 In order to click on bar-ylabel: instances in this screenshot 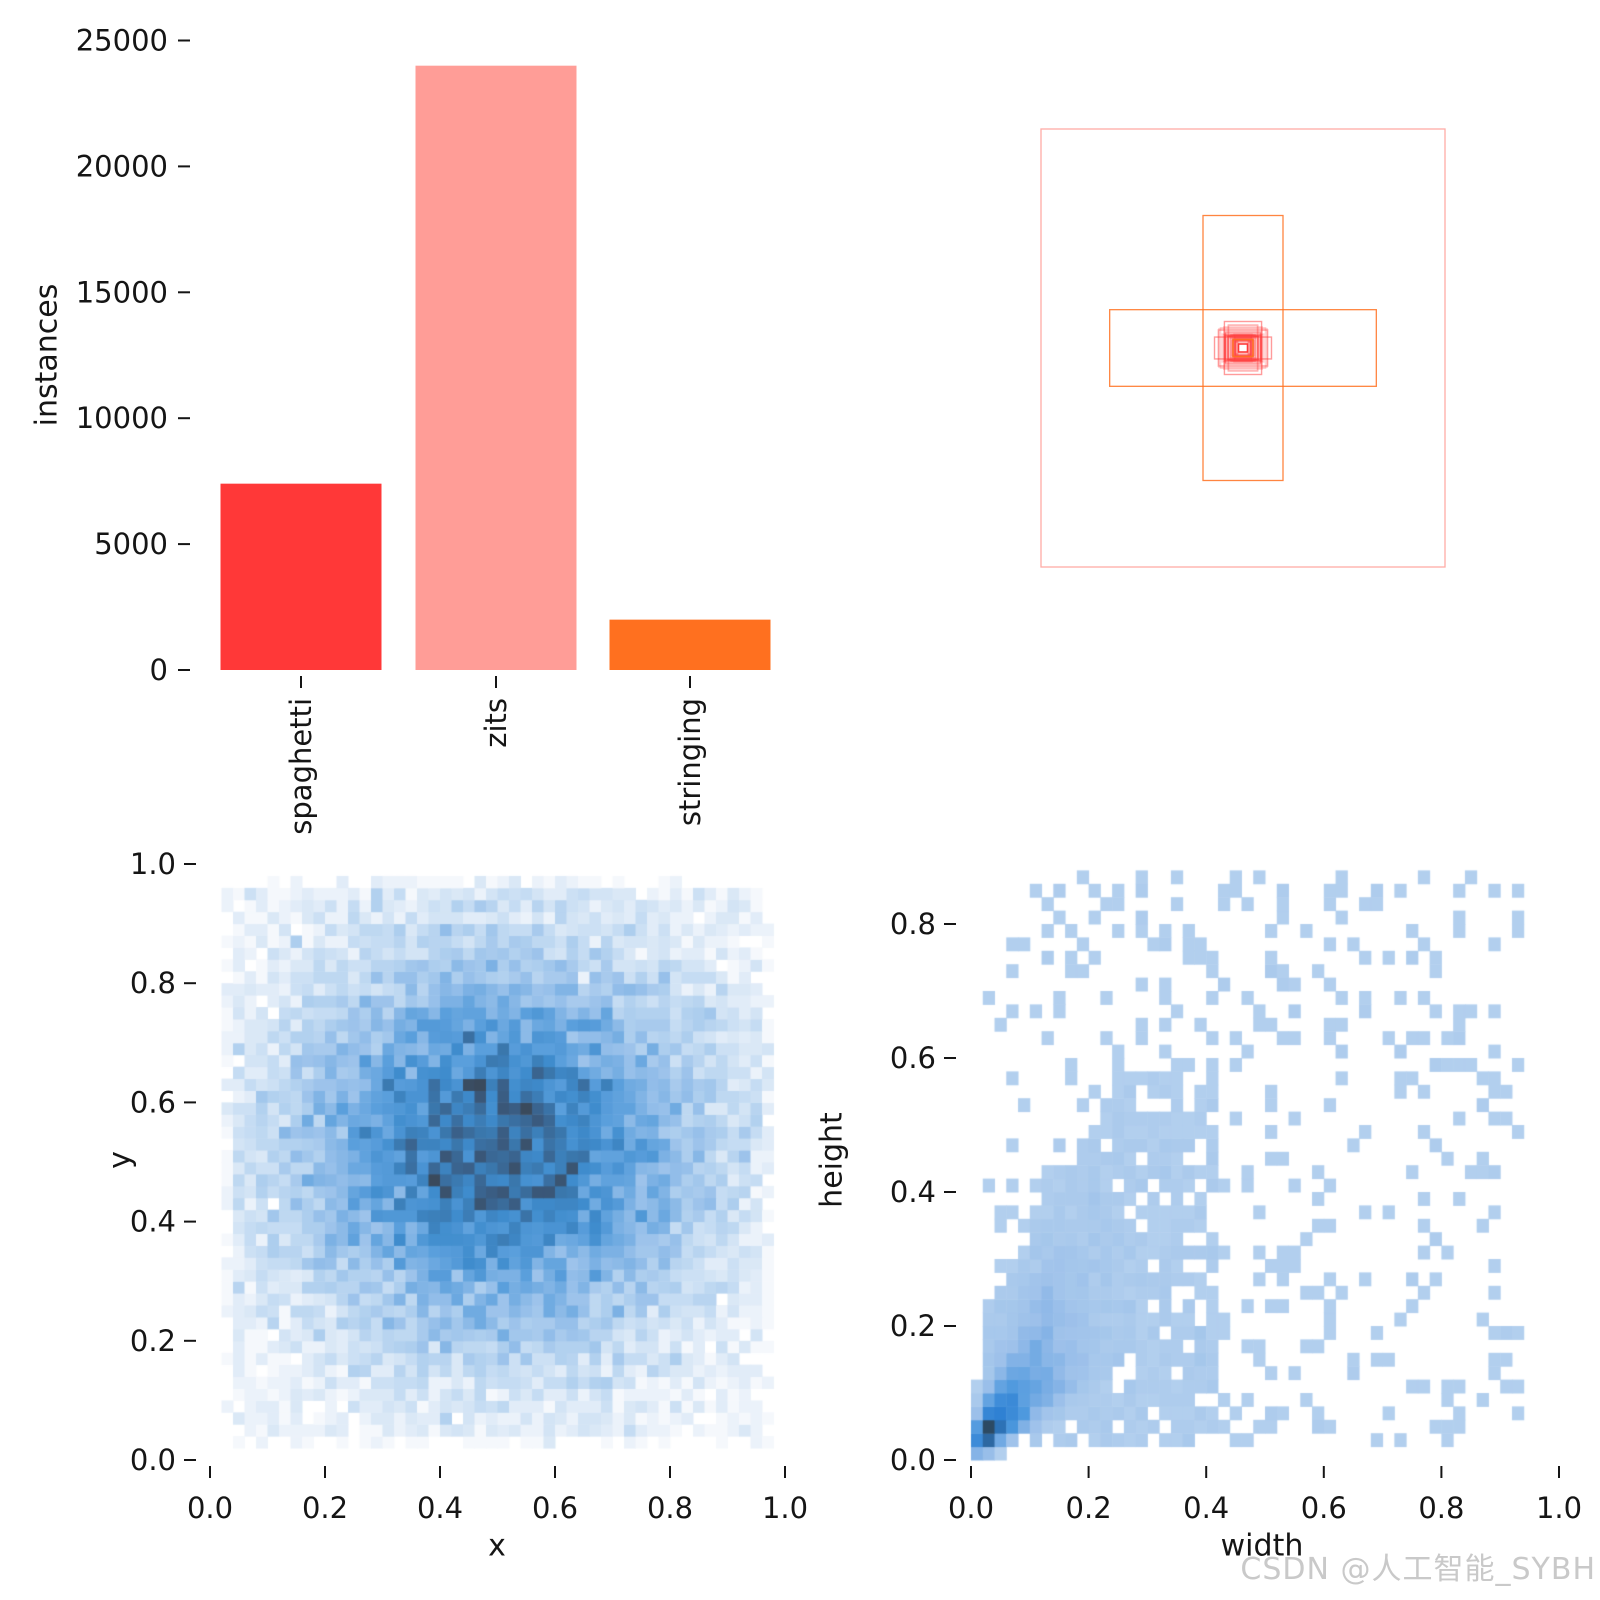, I will do `click(47, 355)`.